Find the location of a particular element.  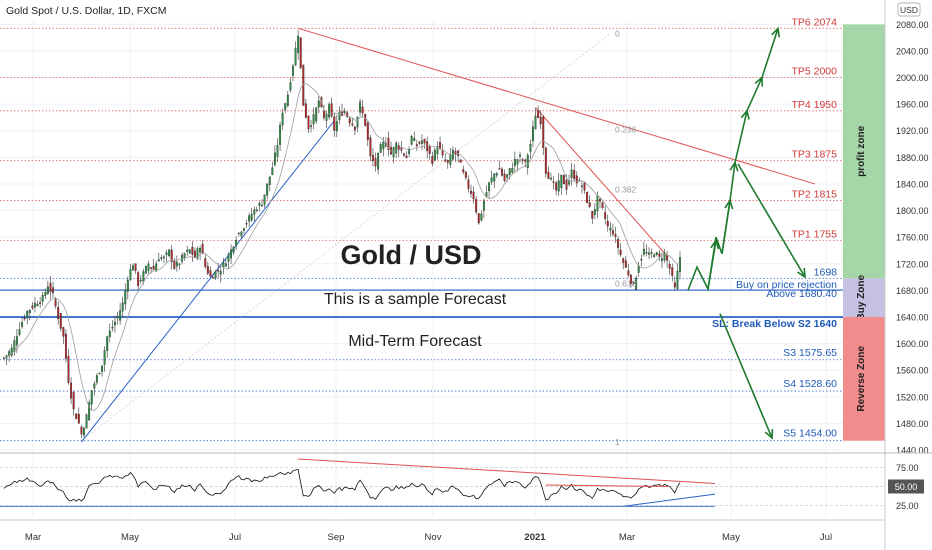

forecast-arrow-up-5-head is located at coordinates (759, 81).